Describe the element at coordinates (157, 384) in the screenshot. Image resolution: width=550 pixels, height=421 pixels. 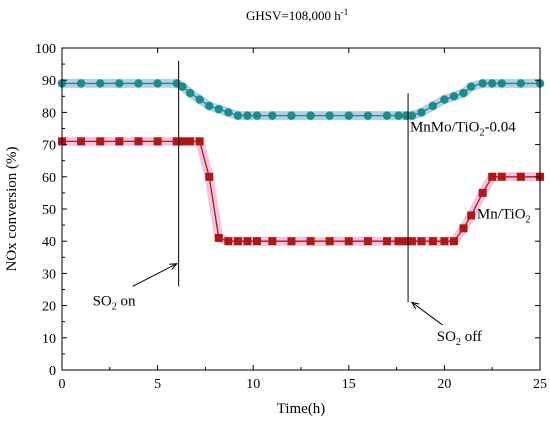
I see `x-tick-label: 5` at that location.